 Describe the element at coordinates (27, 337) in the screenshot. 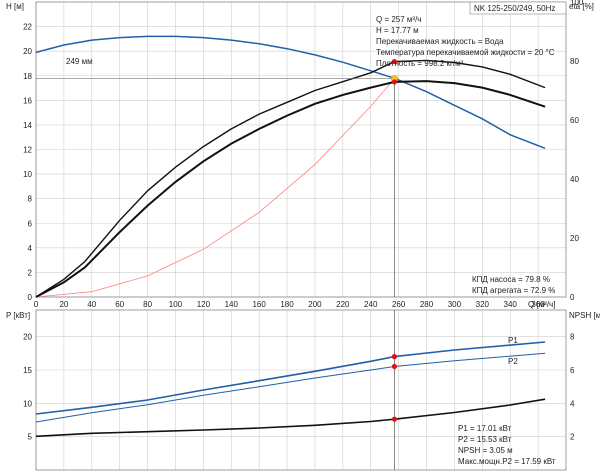

I see `lower-y-tick-label: 20` at that location.